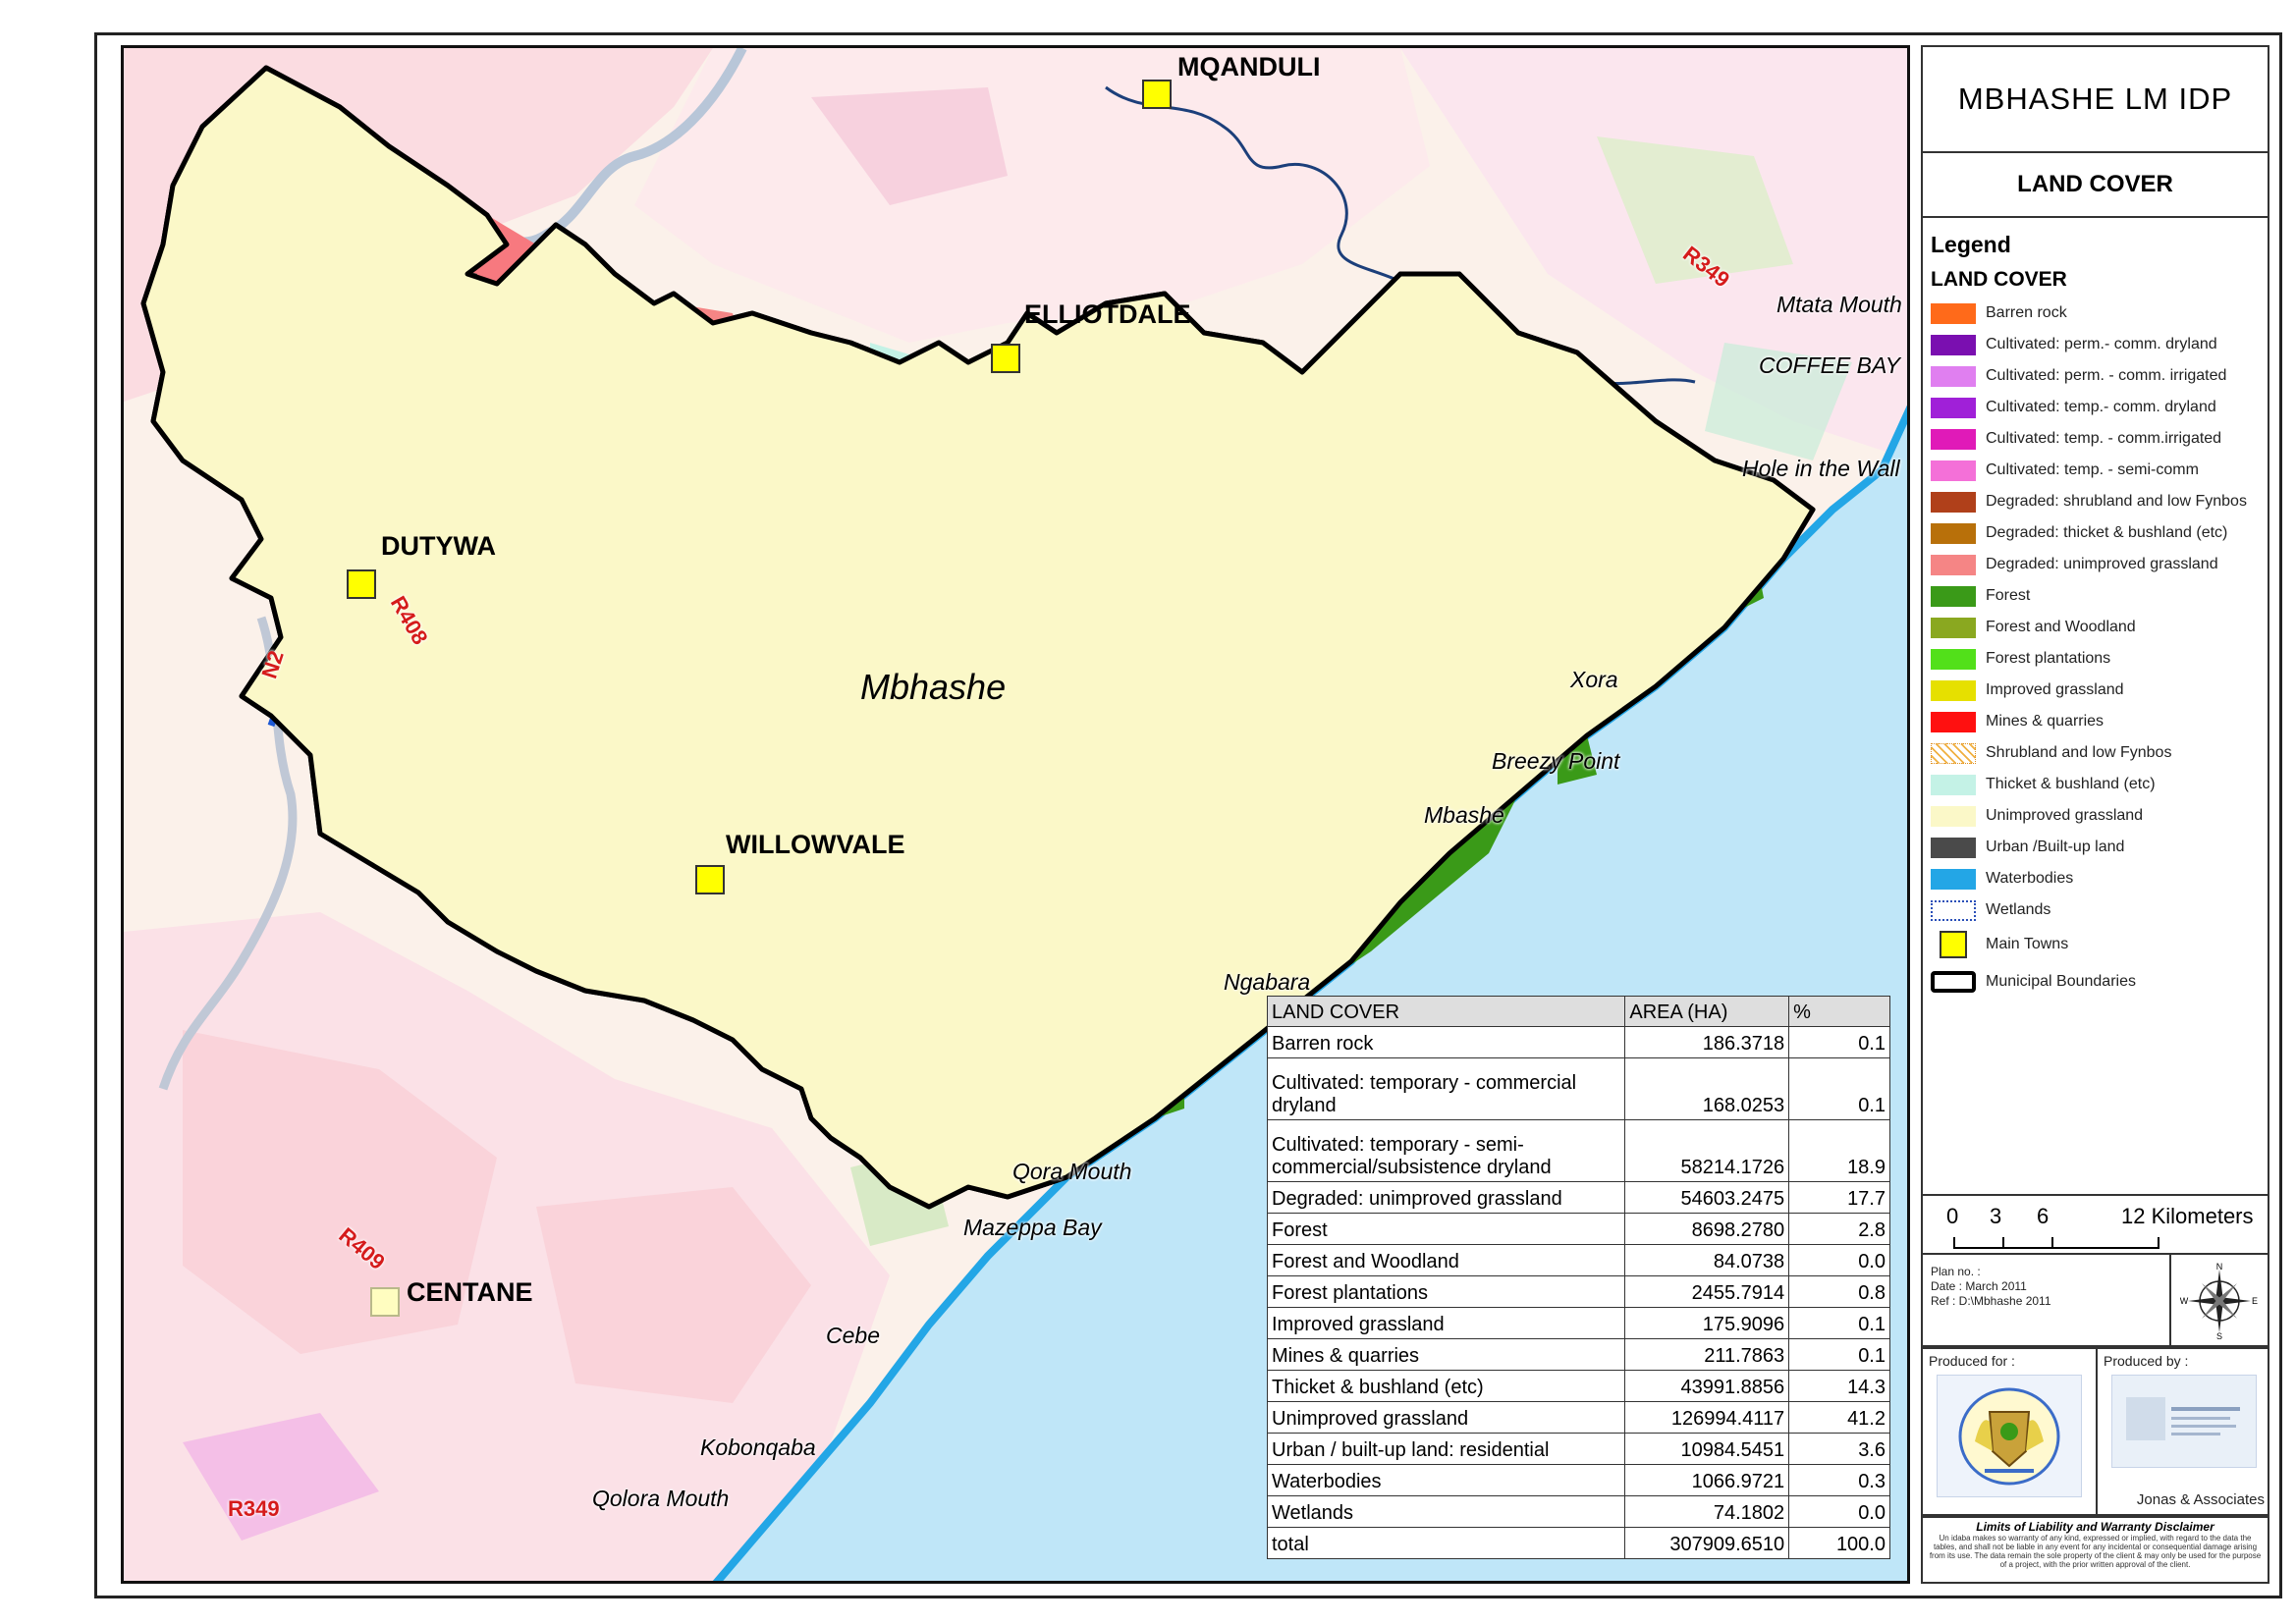 This screenshot has width=2296, height=1624. Describe the element at coordinates (1446, 1449) in the screenshot. I see `cell-cover: Urban / built-up land: residential` at that location.